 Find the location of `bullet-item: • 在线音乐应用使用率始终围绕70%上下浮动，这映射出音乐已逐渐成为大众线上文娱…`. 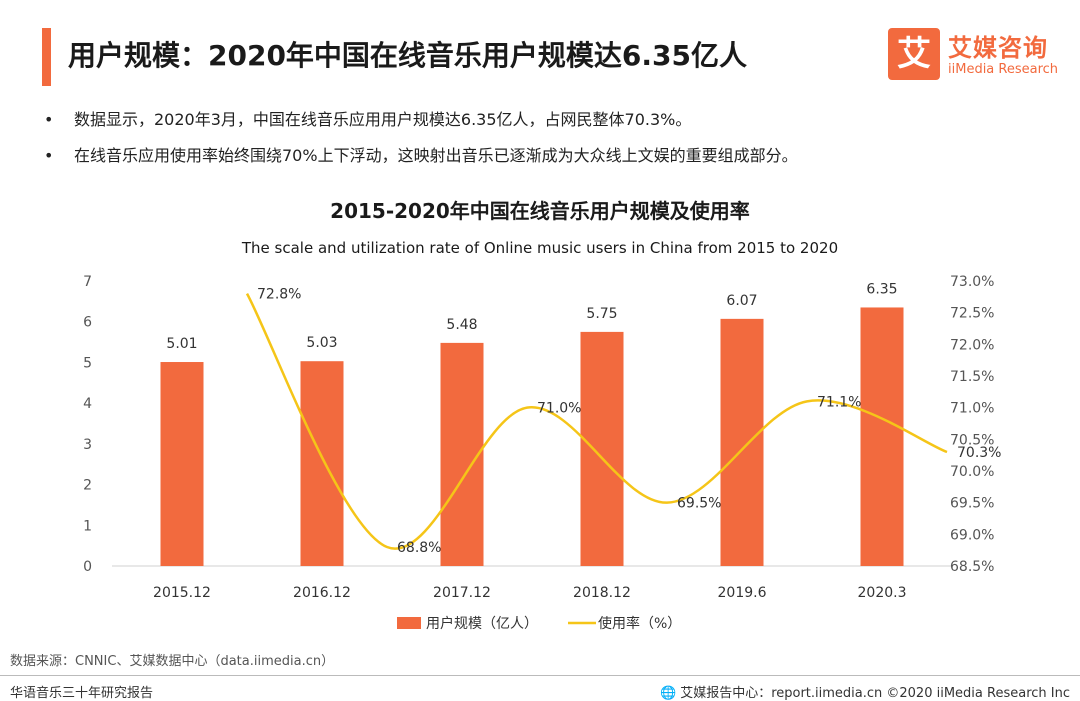

bullet-item: • 在线音乐应用使用率始终围绕70%上下浮动，这映射出音乐已逐渐成为大众线上文娱… is located at coordinates (421, 162).